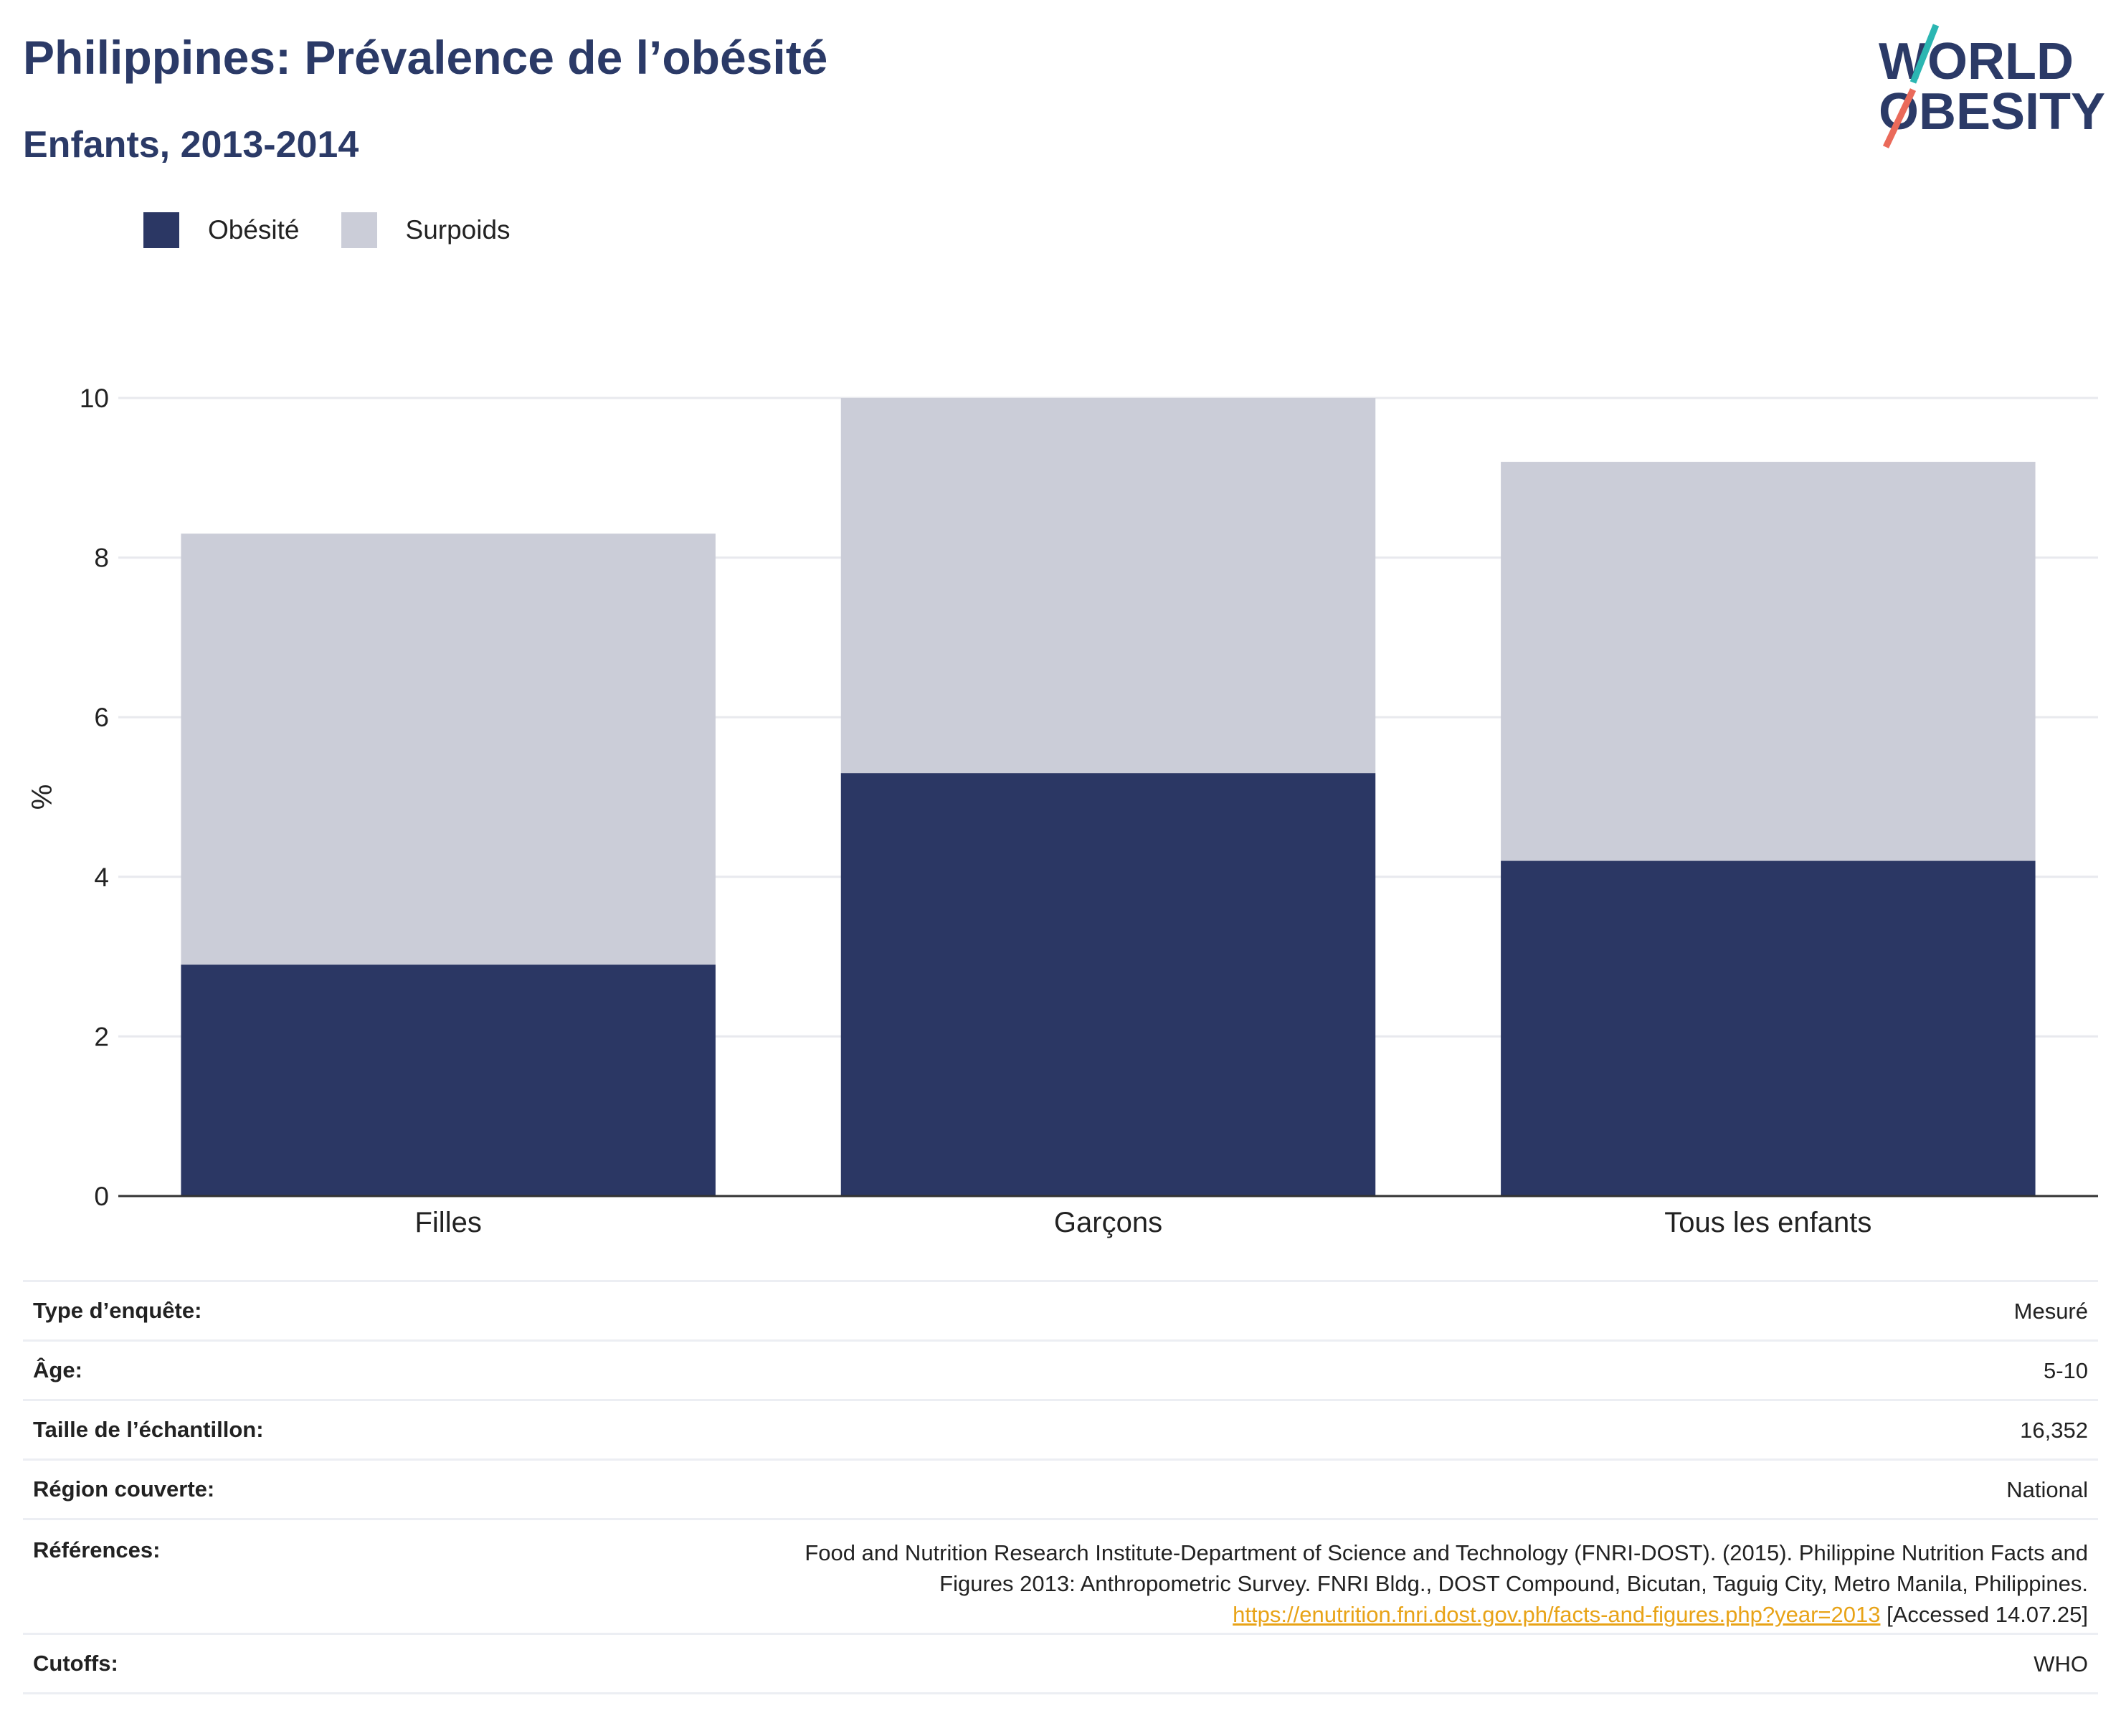 Image resolution: width=2121 pixels, height=1736 pixels. Describe the element at coordinates (191, 145) in the screenshot. I see `page-subtitle: Enfants, 2013-2014` at that location.